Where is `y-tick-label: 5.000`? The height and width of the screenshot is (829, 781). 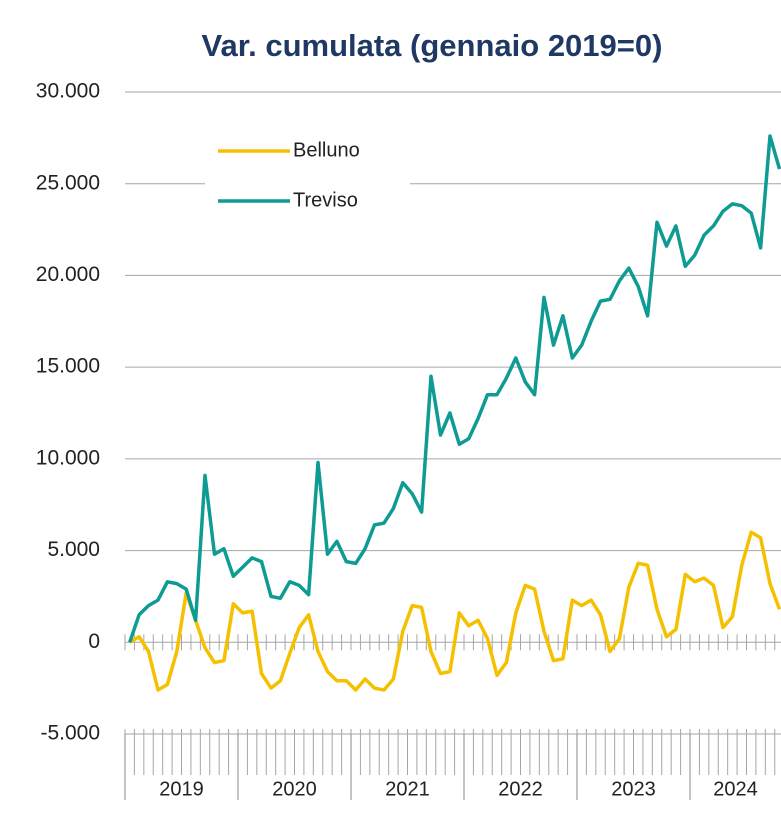
y-tick-label: 5.000 is located at coordinates (73, 549).